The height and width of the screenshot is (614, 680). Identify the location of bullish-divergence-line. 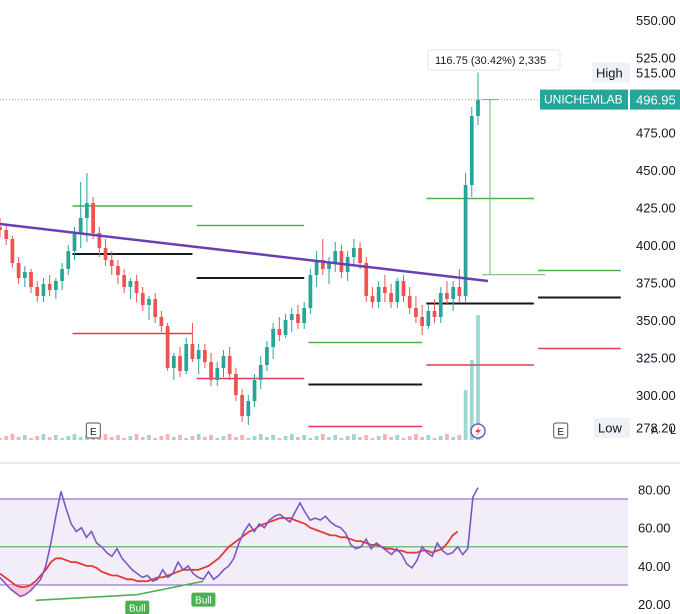
(119, 591).